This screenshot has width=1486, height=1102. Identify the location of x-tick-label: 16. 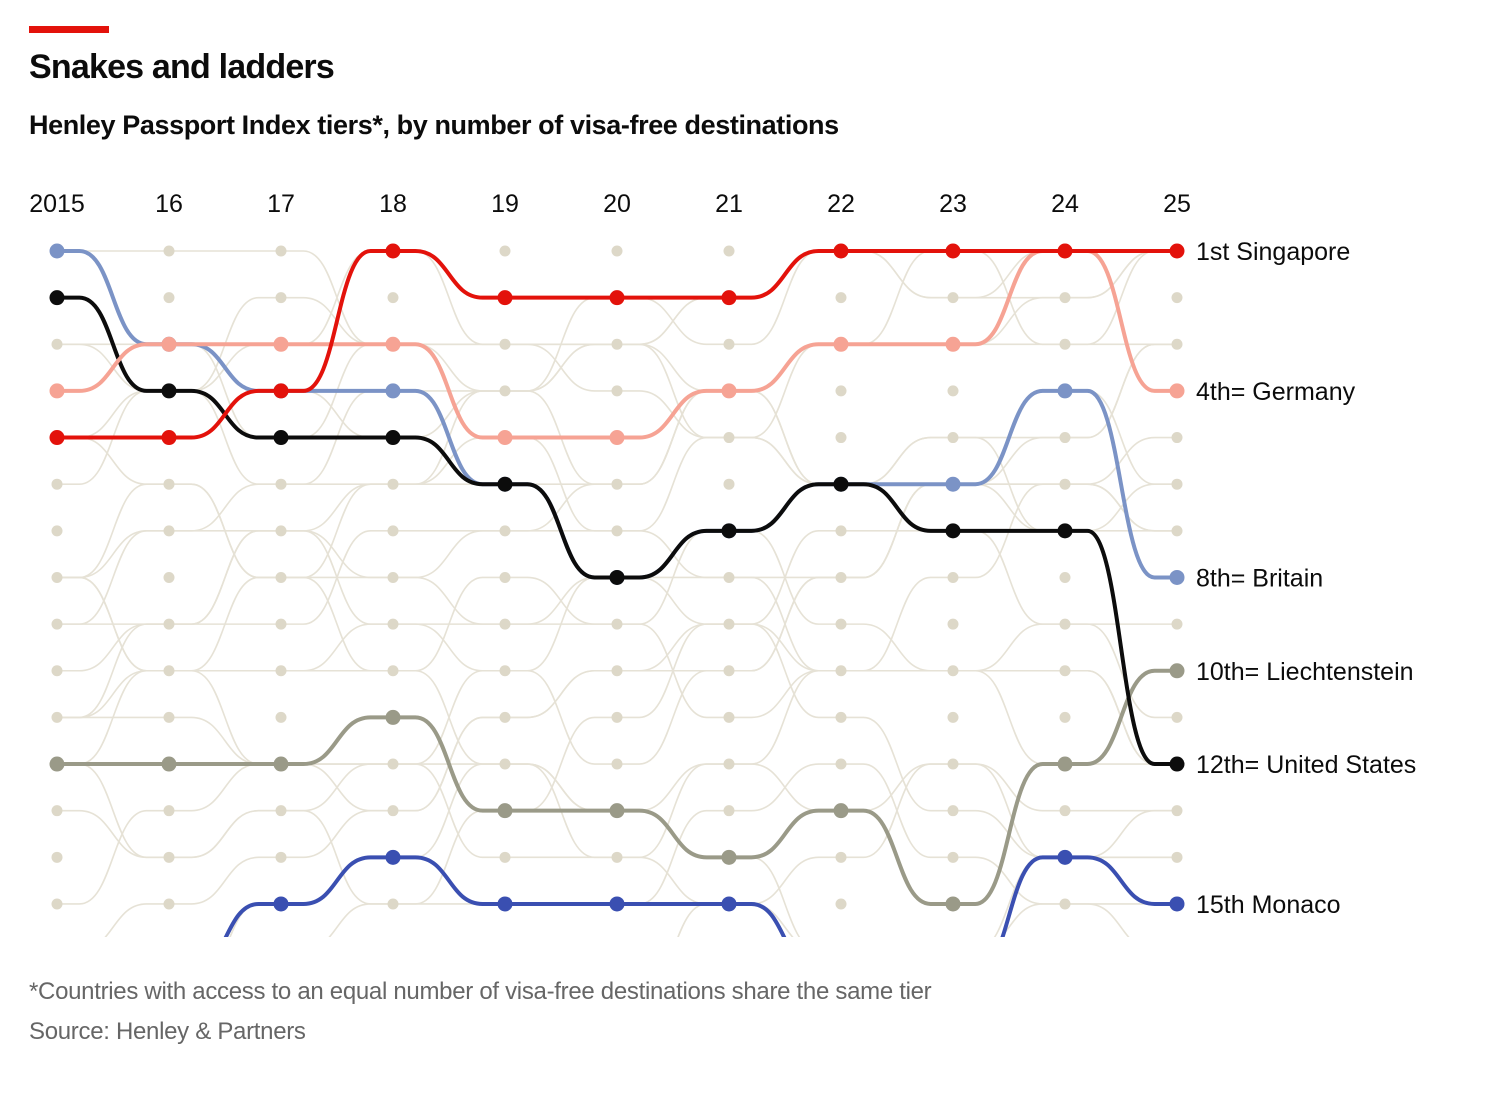
(169, 204).